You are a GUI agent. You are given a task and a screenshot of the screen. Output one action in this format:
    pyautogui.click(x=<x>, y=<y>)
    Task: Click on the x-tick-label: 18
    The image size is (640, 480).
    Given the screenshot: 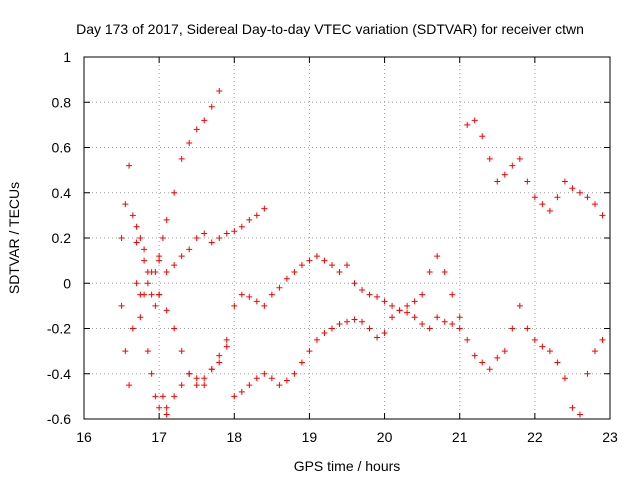 What is the action you would take?
    pyautogui.click(x=234, y=437)
    